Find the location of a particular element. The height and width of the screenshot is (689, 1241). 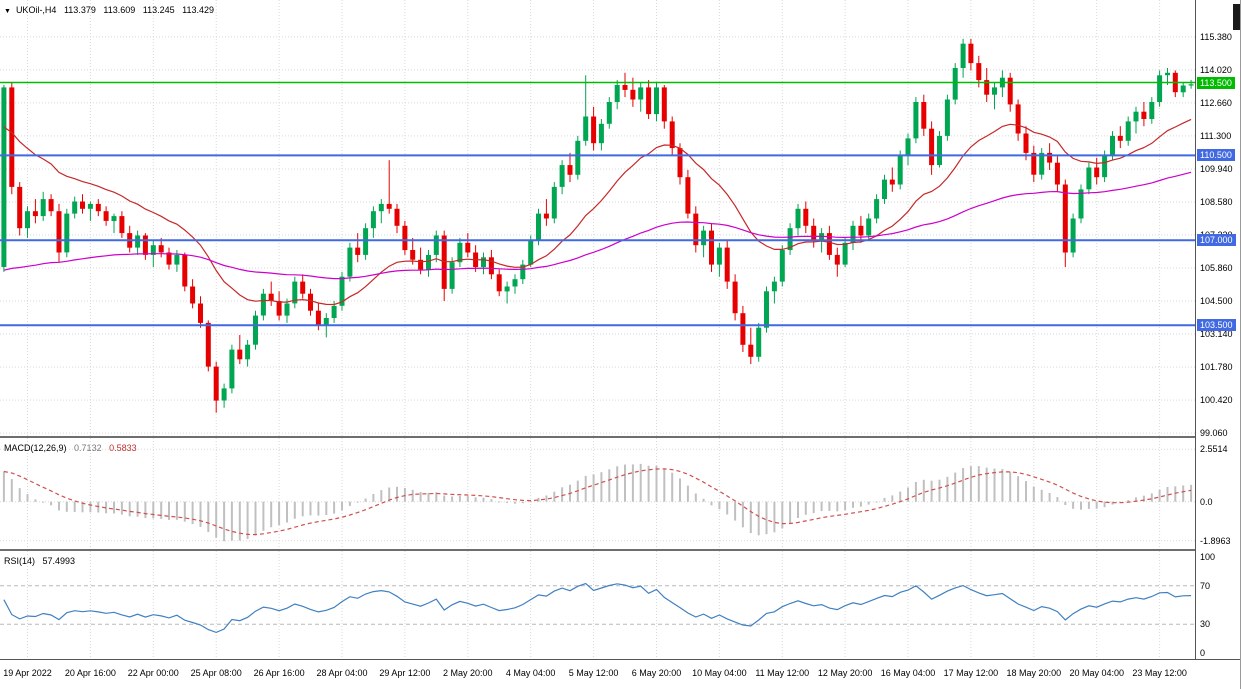

time-axis-label: 20 May 04:00 is located at coordinates (1096, 673).